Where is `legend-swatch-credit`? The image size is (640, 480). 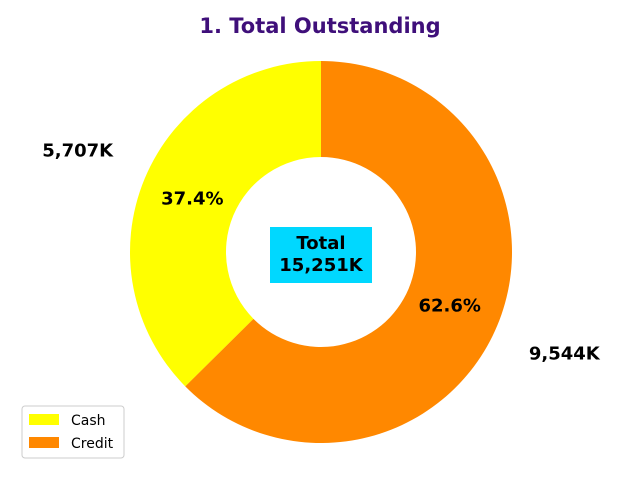 legend-swatch-credit is located at coordinates (44, 442).